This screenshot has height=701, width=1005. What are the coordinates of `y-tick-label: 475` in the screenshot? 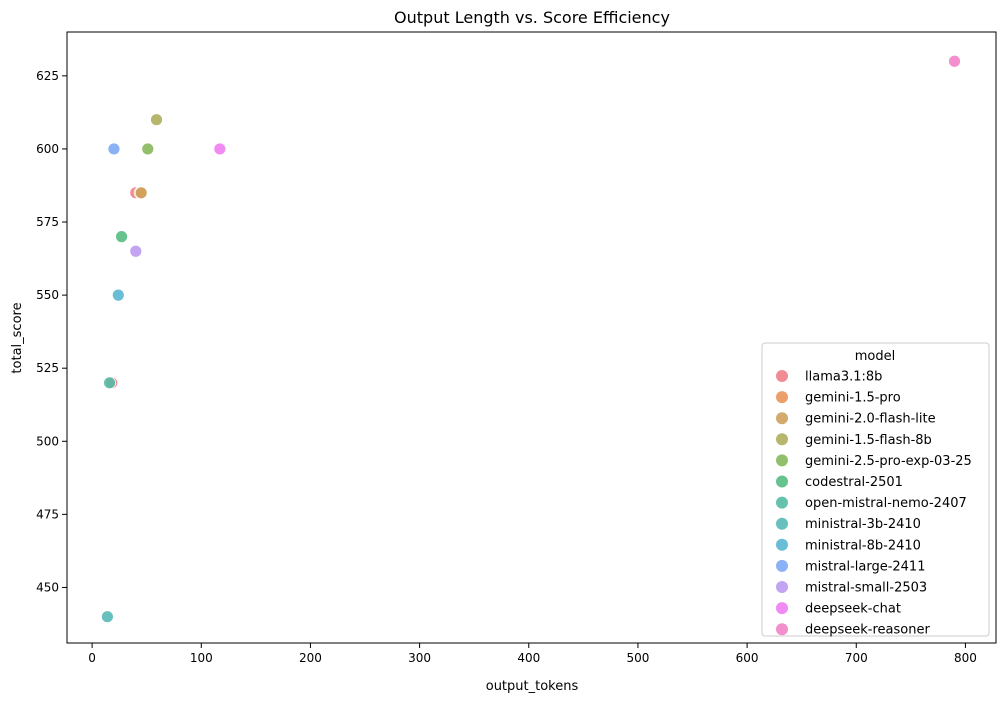 It's located at (47, 514).